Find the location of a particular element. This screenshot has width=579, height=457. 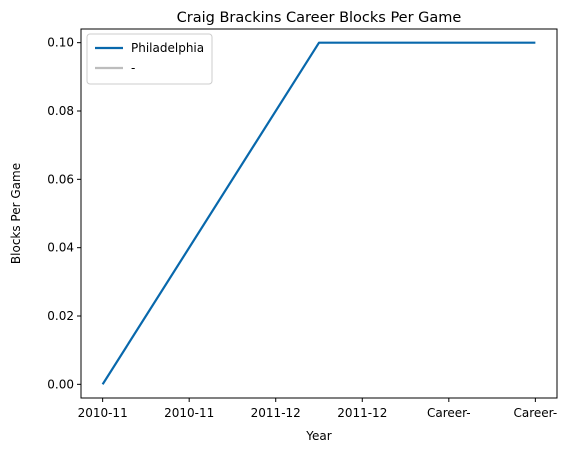

y-tick-label: 0.02 is located at coordinates (60, 316).